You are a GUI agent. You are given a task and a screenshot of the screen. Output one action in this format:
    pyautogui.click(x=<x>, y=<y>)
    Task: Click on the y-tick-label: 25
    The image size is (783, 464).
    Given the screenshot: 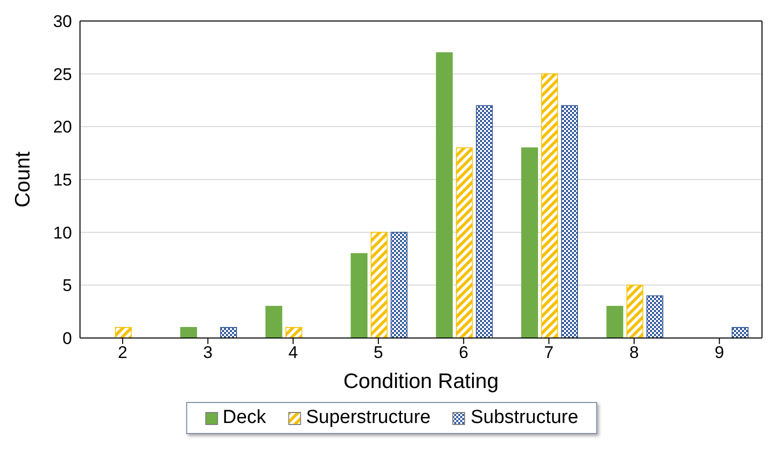 What is the action you would take?
    pyautogui.click(x=62, y=74)
    